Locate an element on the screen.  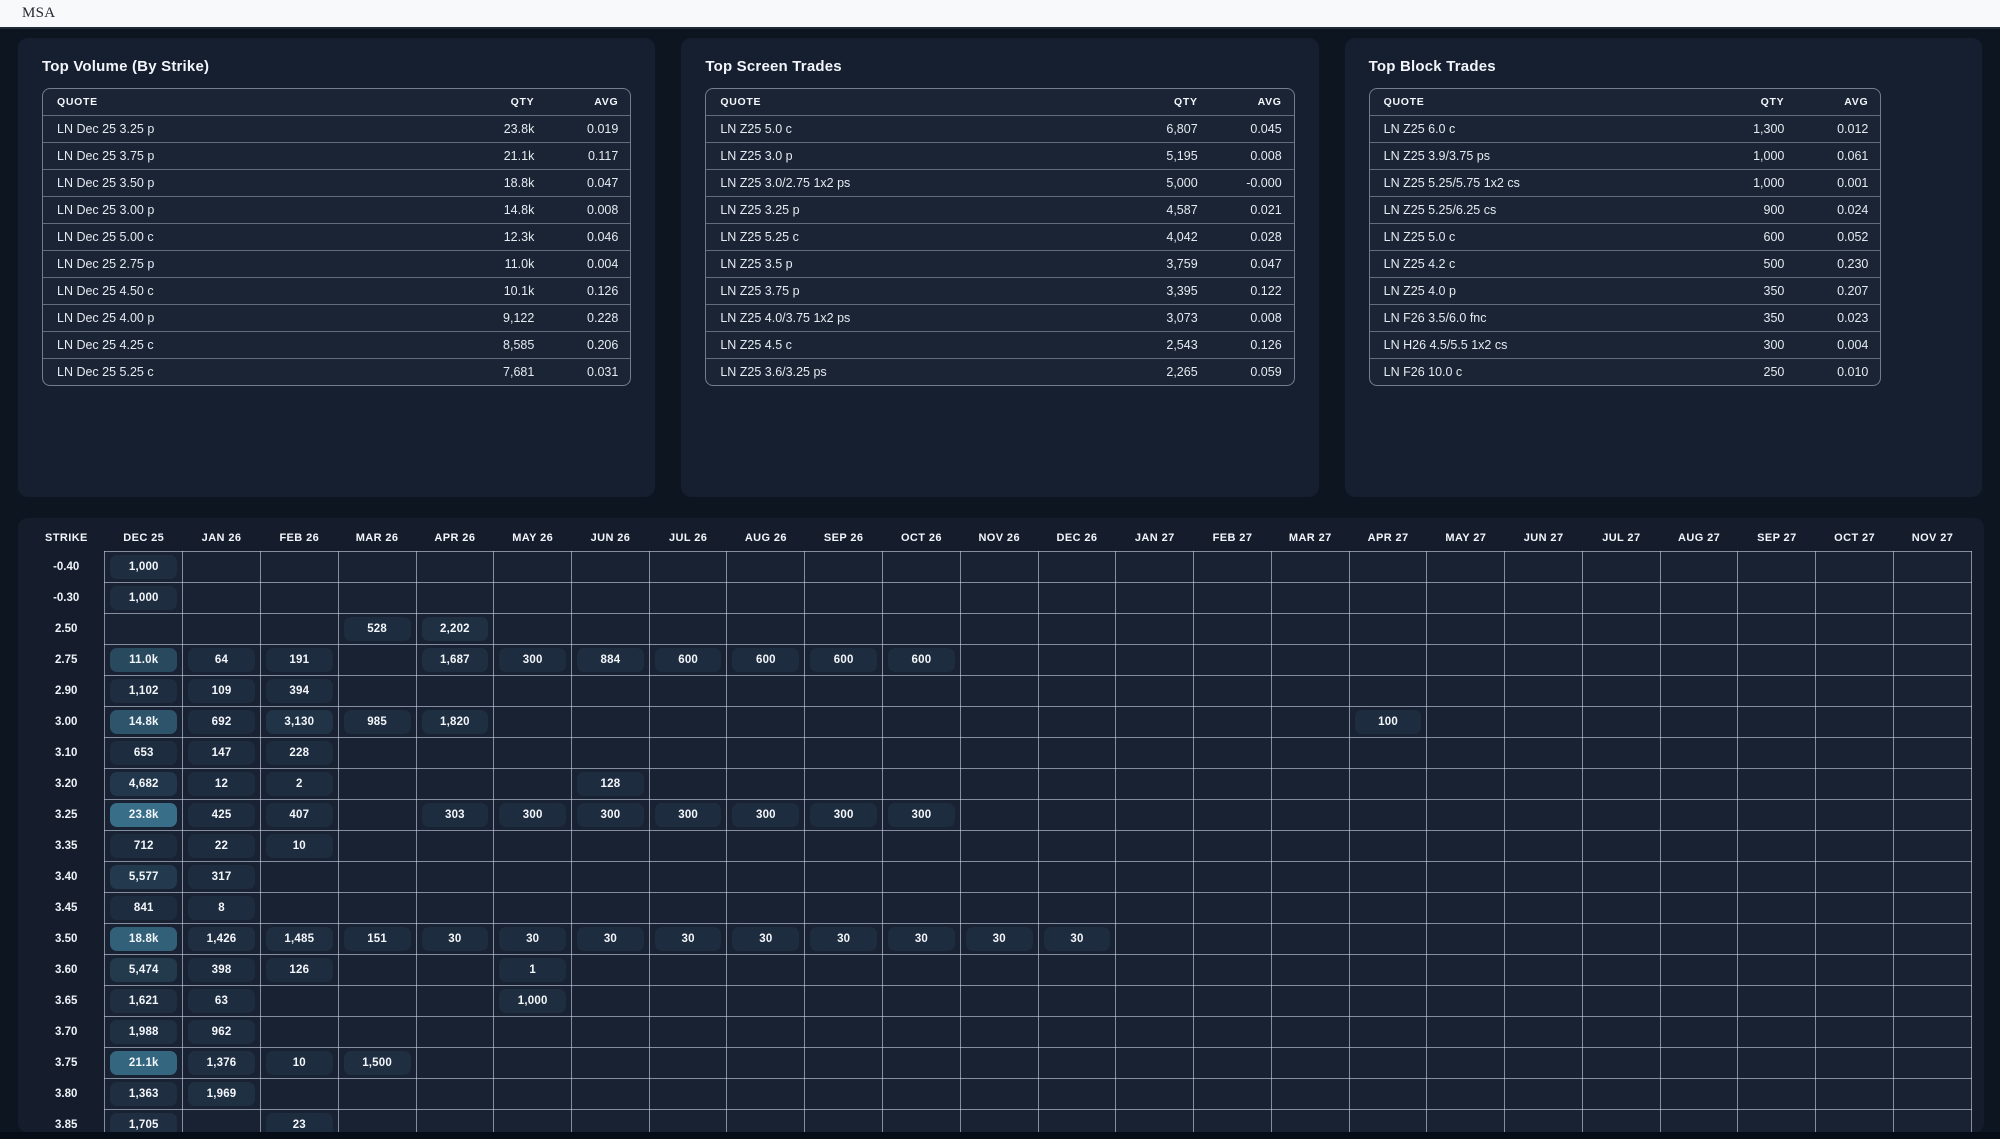
quote-row: LN Z25 4.2 c 500 0.230 is located at coordinates (1625, 263).